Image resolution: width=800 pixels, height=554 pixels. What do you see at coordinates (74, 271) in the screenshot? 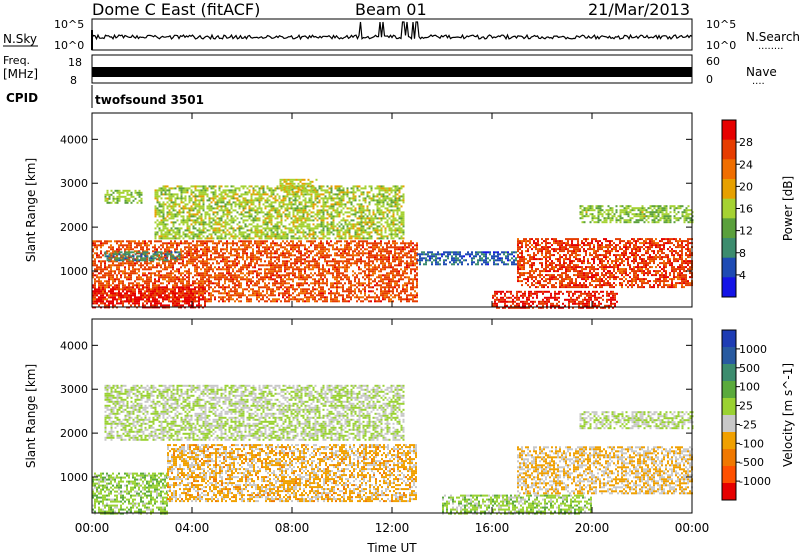
I see `power-y-tick-label: 1000` at bounding box center [74, 271].